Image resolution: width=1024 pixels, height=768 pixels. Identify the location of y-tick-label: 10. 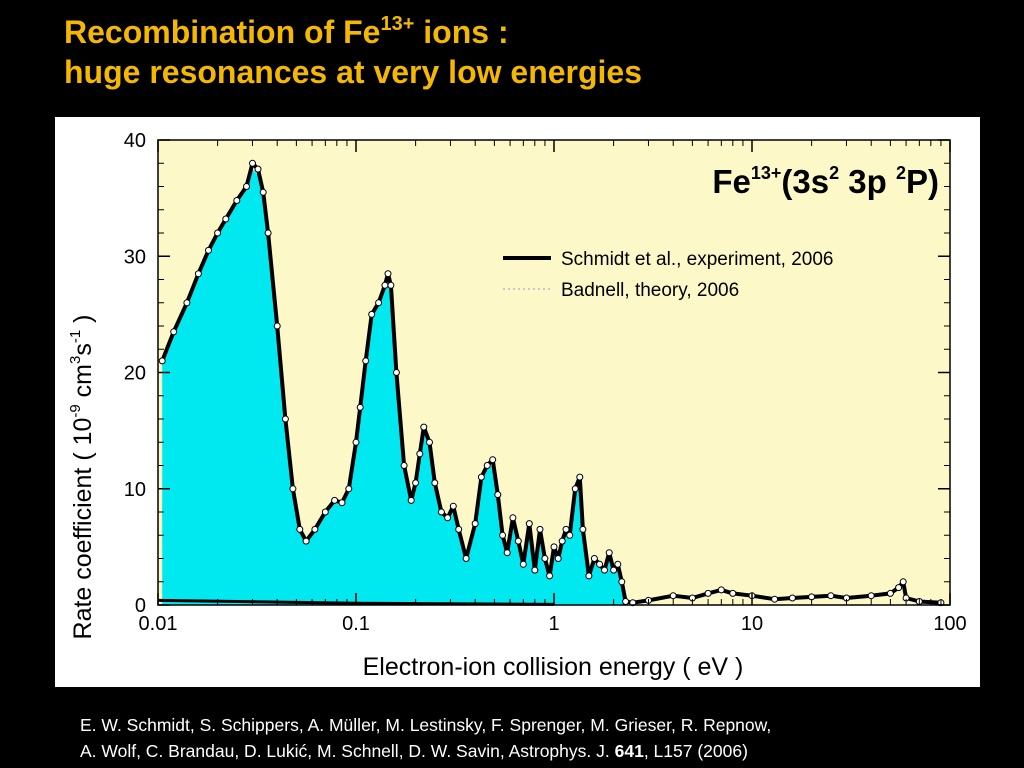
(135, 490).